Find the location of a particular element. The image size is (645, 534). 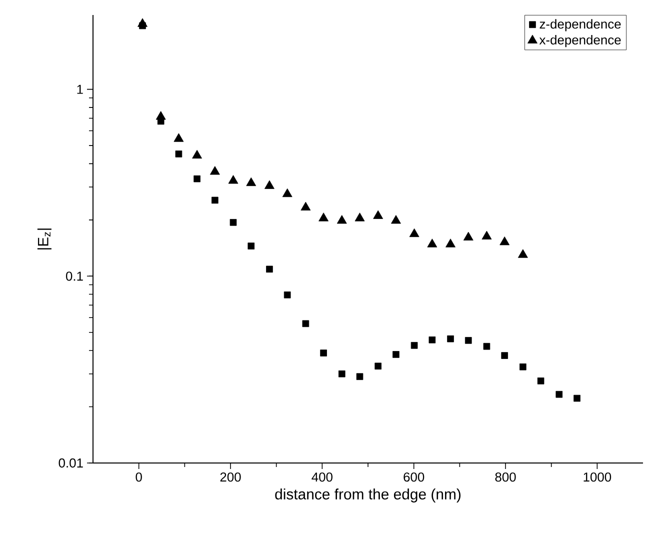

x-tick-label: 200 is located at coordinates (230, 477).